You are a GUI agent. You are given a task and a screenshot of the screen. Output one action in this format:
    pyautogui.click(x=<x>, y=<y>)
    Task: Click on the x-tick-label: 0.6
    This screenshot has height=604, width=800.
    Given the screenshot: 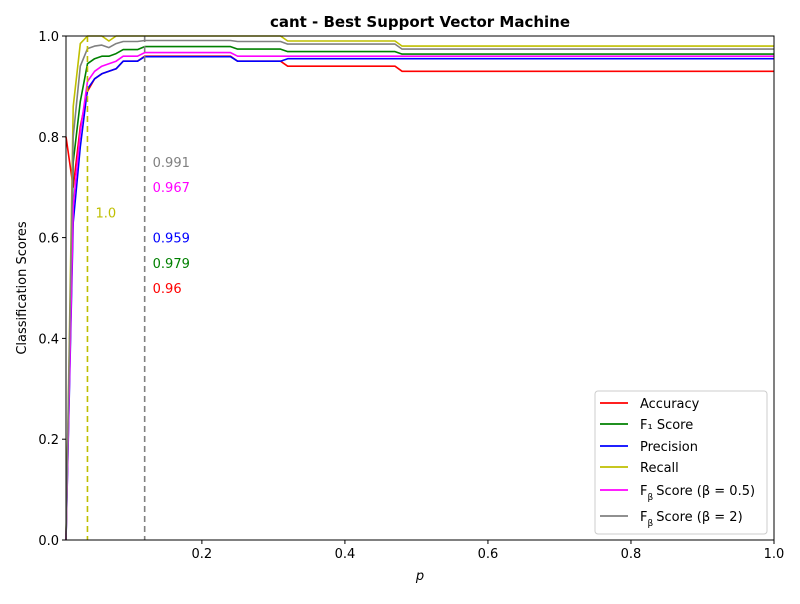 What is the action you would take?
    pyautogui.click(x=488, y=554)
    